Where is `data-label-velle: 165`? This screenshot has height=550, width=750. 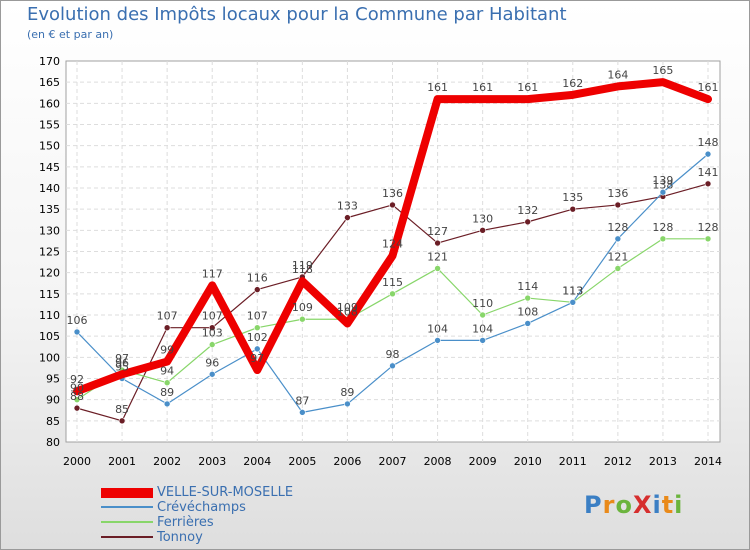
data-label-velle: 165 is located at coordinates (662, 70).